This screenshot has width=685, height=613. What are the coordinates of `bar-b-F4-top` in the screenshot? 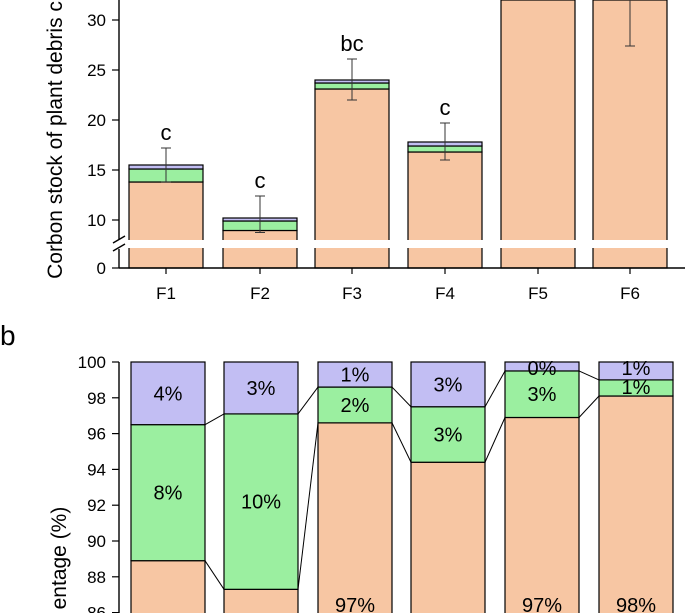 It's located at (448, 384).